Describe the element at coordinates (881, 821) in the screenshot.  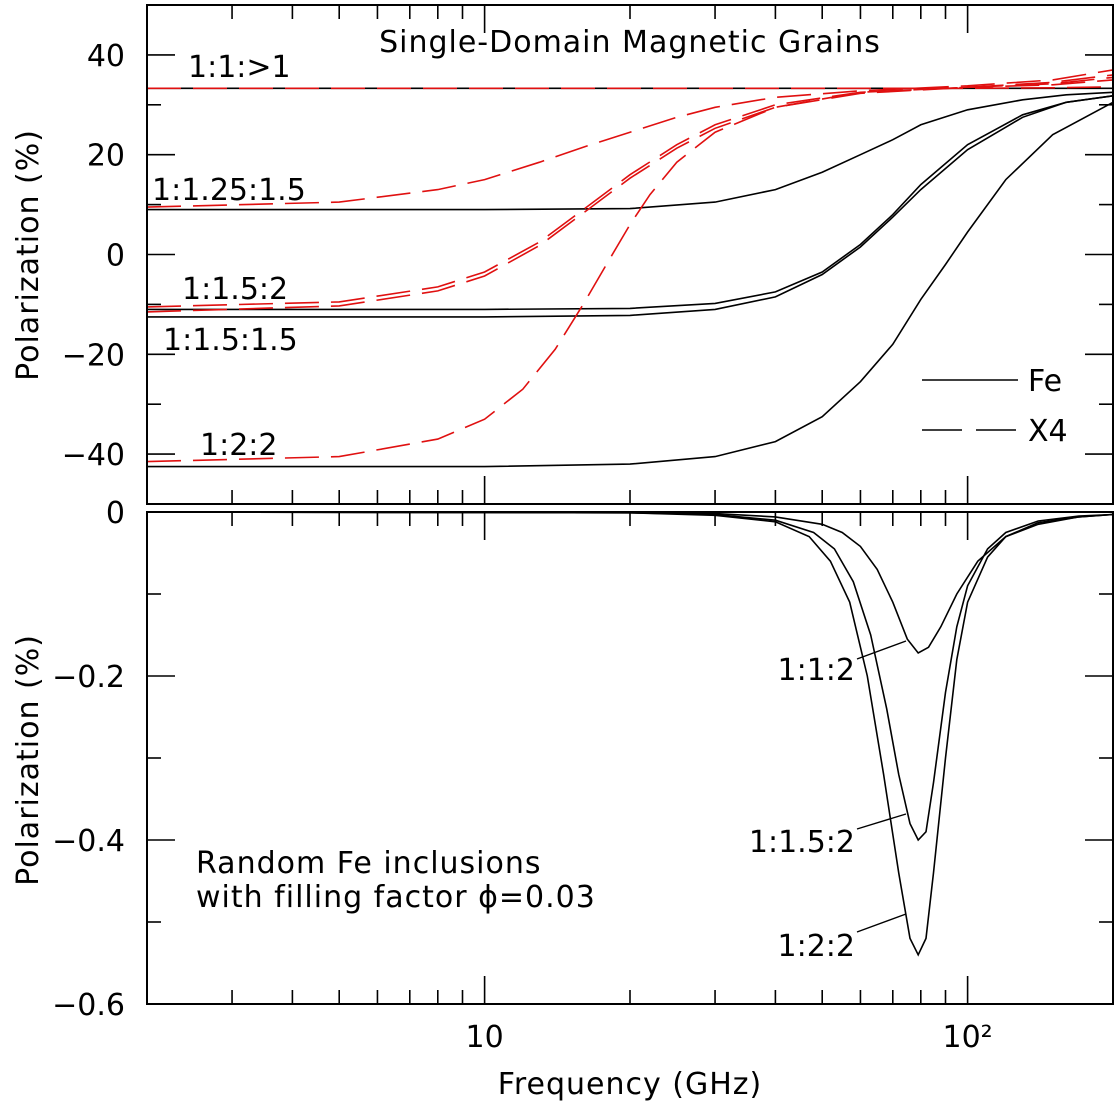
I see `leader-1-1.5-2` at that location.